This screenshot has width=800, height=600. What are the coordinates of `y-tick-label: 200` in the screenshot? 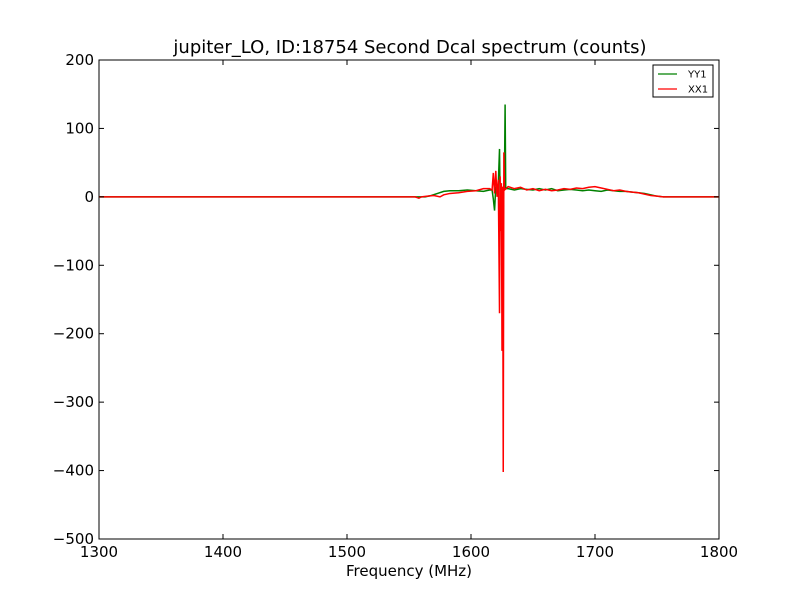 It's located at (79, 60).